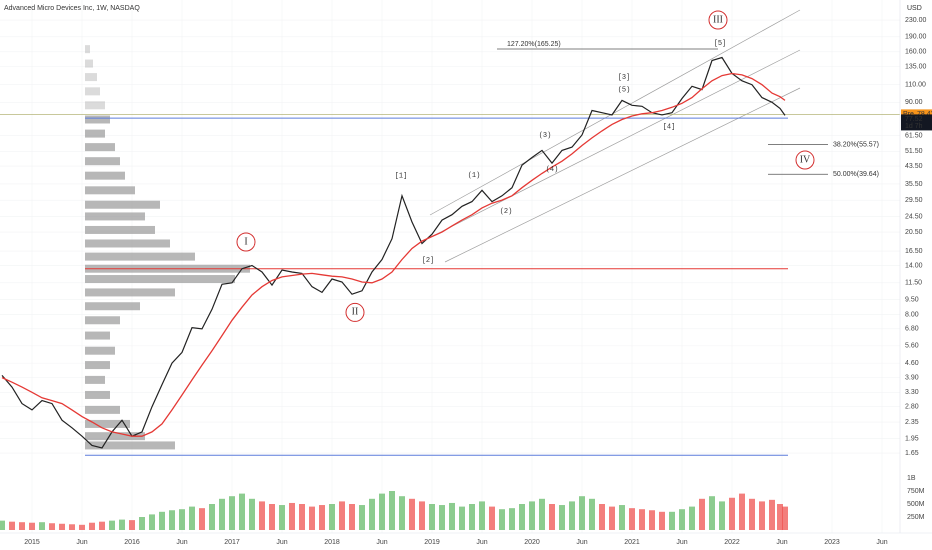 This screenshot has height=550, width=932. What do you see at coordinates (916, 37) in the screenshot?
I see `y-tick-label: 190.00` at bounding box center [916, 37].